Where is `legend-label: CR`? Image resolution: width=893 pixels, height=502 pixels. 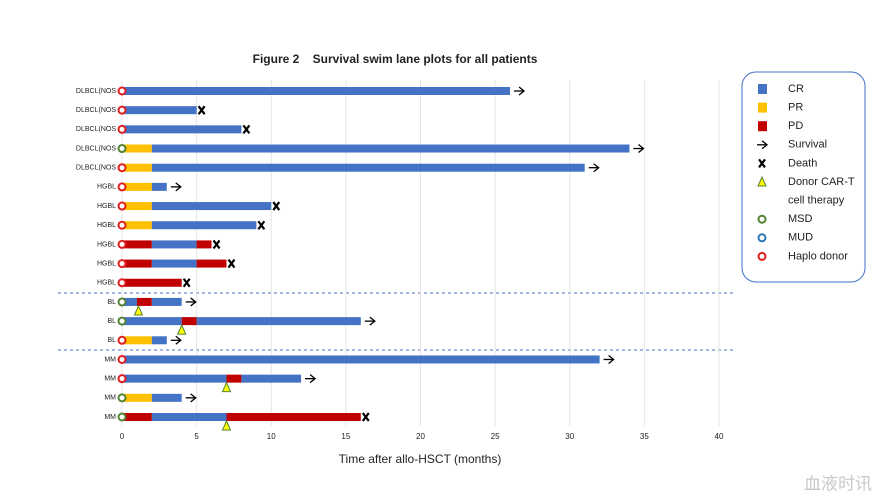
legend-label: CR is located at coordinates (796, 89).